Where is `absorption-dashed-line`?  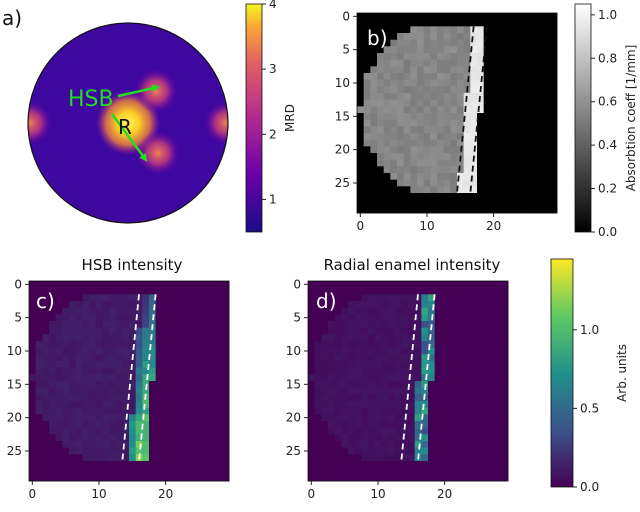
absorption-dashed-line is located at coordinates (465, 110).